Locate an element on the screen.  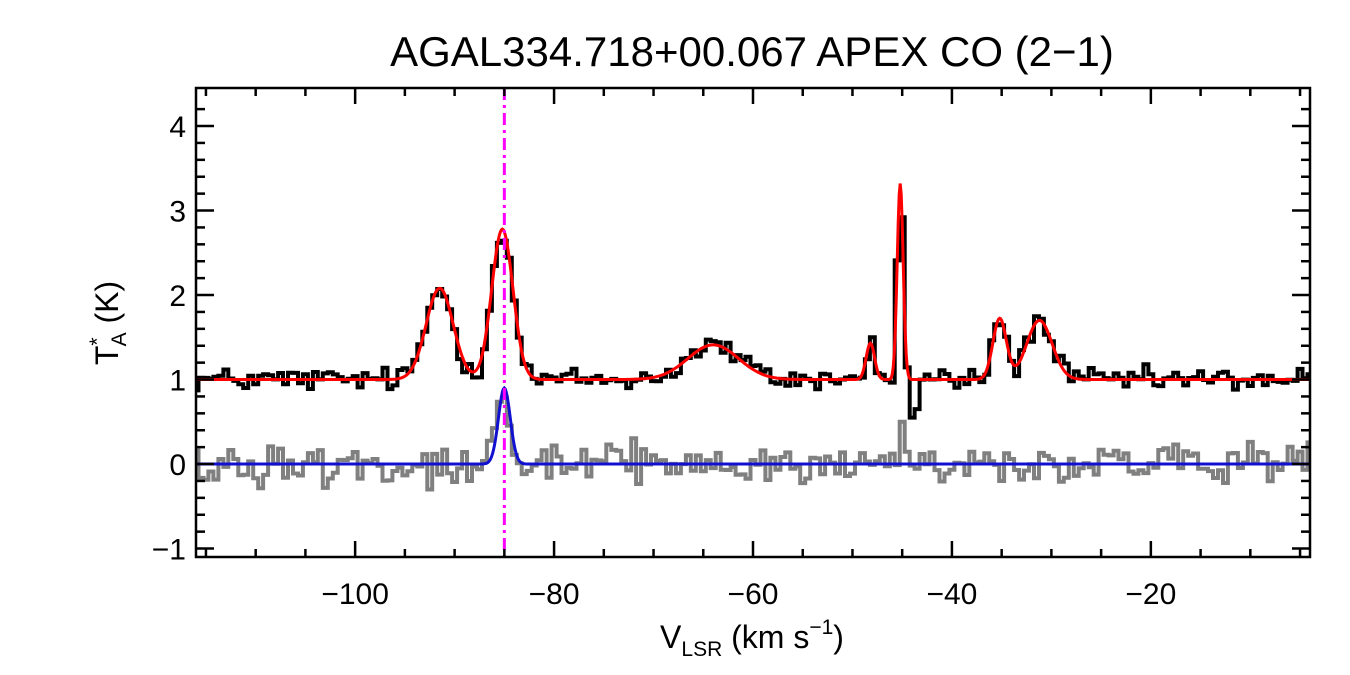
x-axis-label: VLSR (km s−1) is located at coordinates (752, 638).